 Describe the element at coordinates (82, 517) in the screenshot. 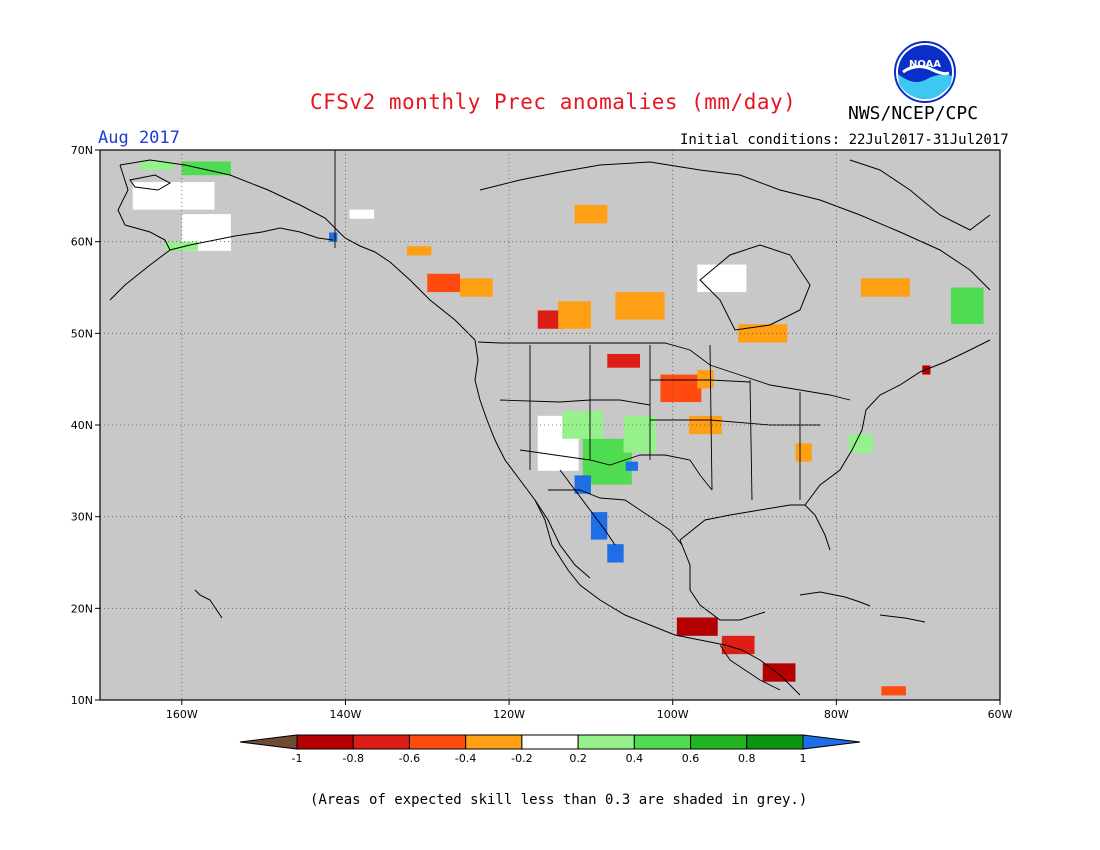

I see `lat-tick-label: 30N` at that location.